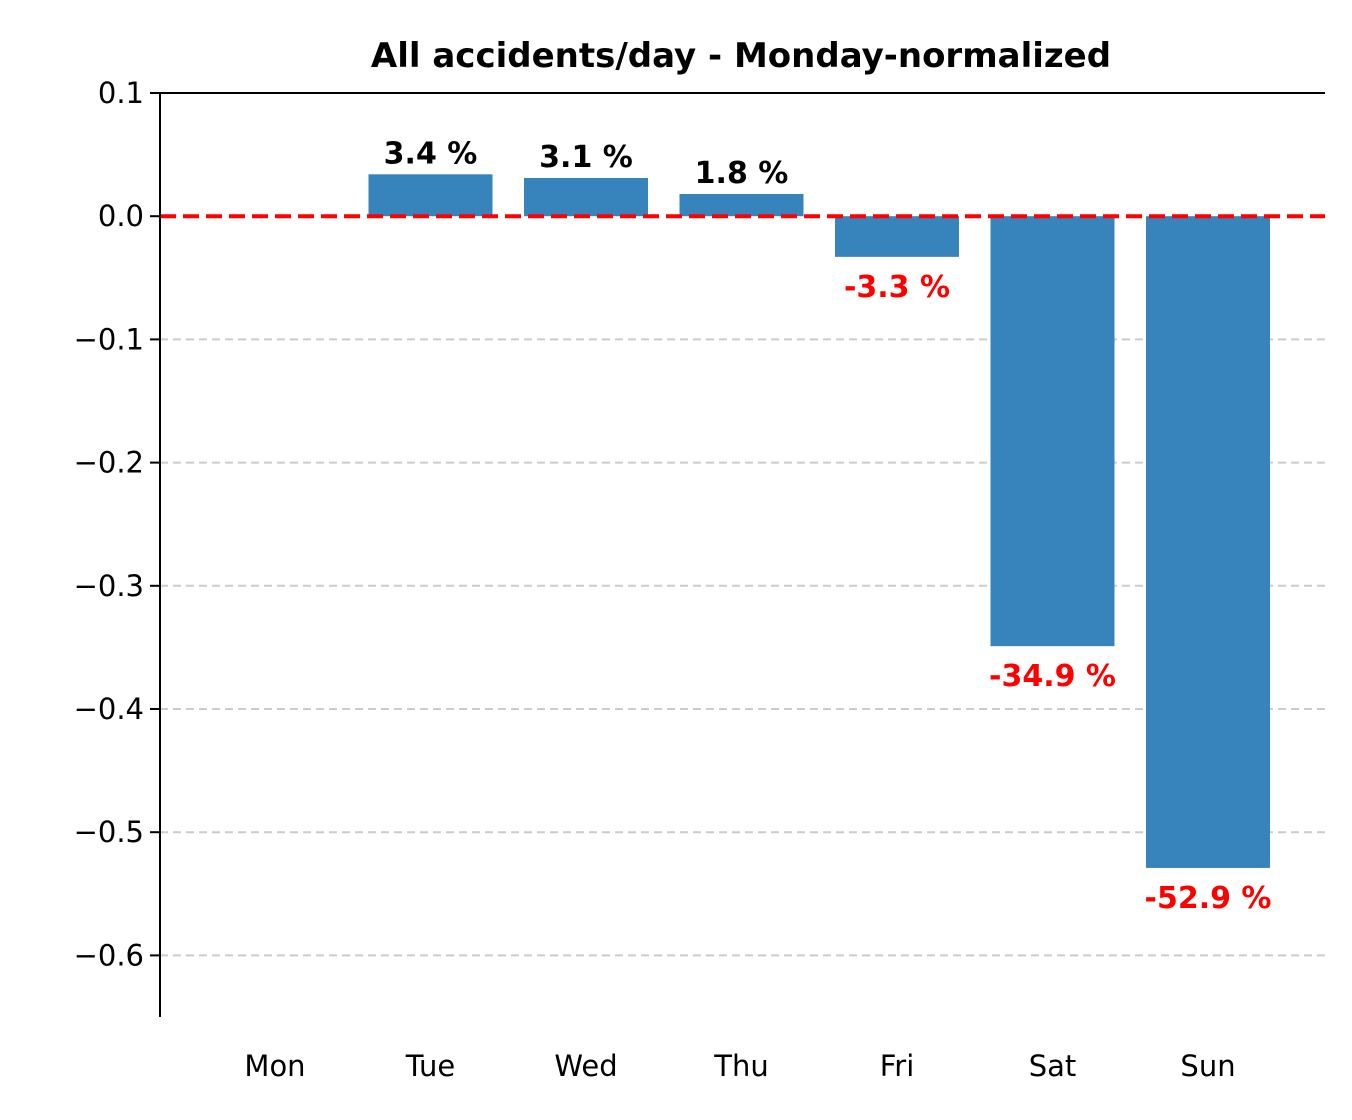 The height and width of the screenshot is (1120, 1352). I want to click on y-tick-label: −0.1, so click(109, 339).